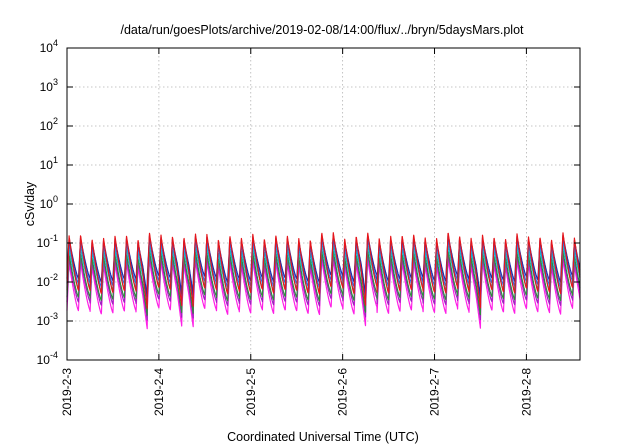  I want to click on x-tick-label: 2019-2-6, so click(343, 392).